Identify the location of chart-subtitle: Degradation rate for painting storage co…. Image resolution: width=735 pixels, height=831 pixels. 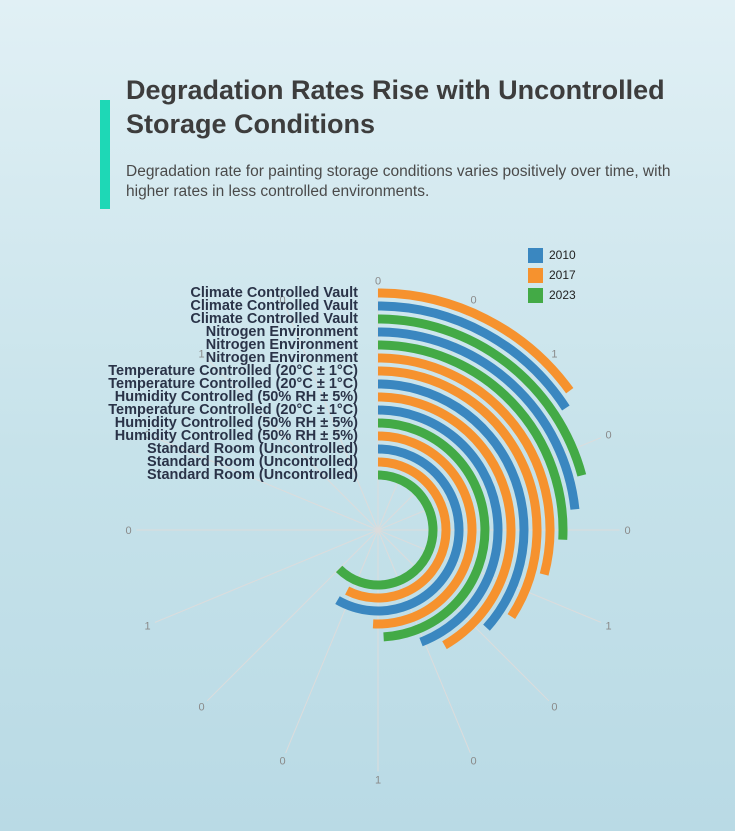
(398, 181).